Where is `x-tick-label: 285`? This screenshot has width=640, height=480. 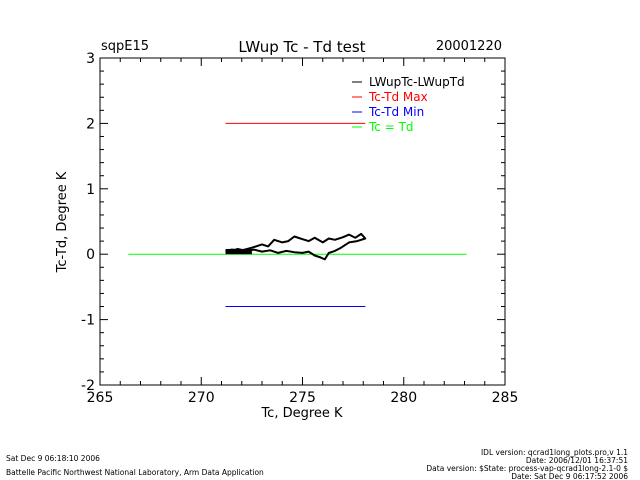
x-tick-label: 285 is located at coordinates (505, 398).